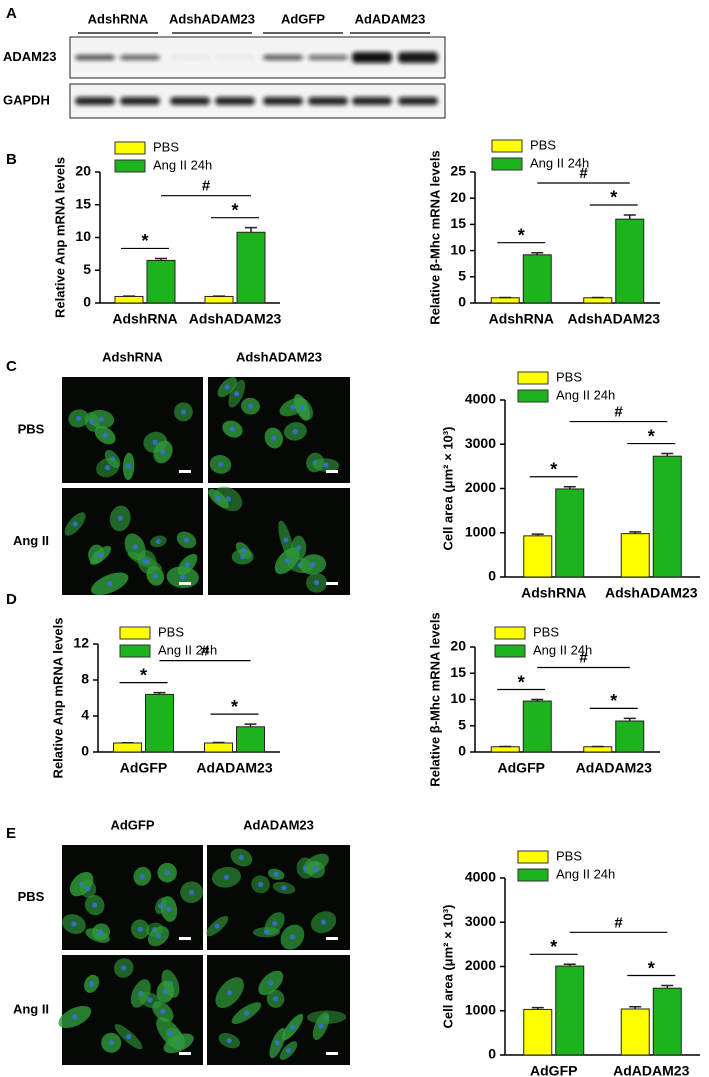 The width and height of the screenshot is (709, 1077). Describe the element at coordinates (480, 965) in the screenshot. I see `y-tick-label: 2000` at that location.